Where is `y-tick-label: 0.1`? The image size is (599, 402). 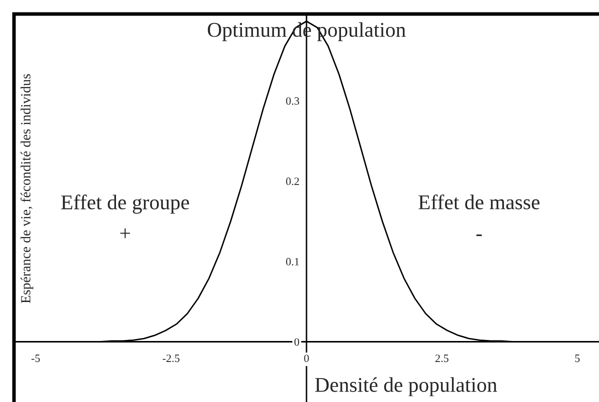 y-tick-label: 0.1 is located at coordinates (292, 262).